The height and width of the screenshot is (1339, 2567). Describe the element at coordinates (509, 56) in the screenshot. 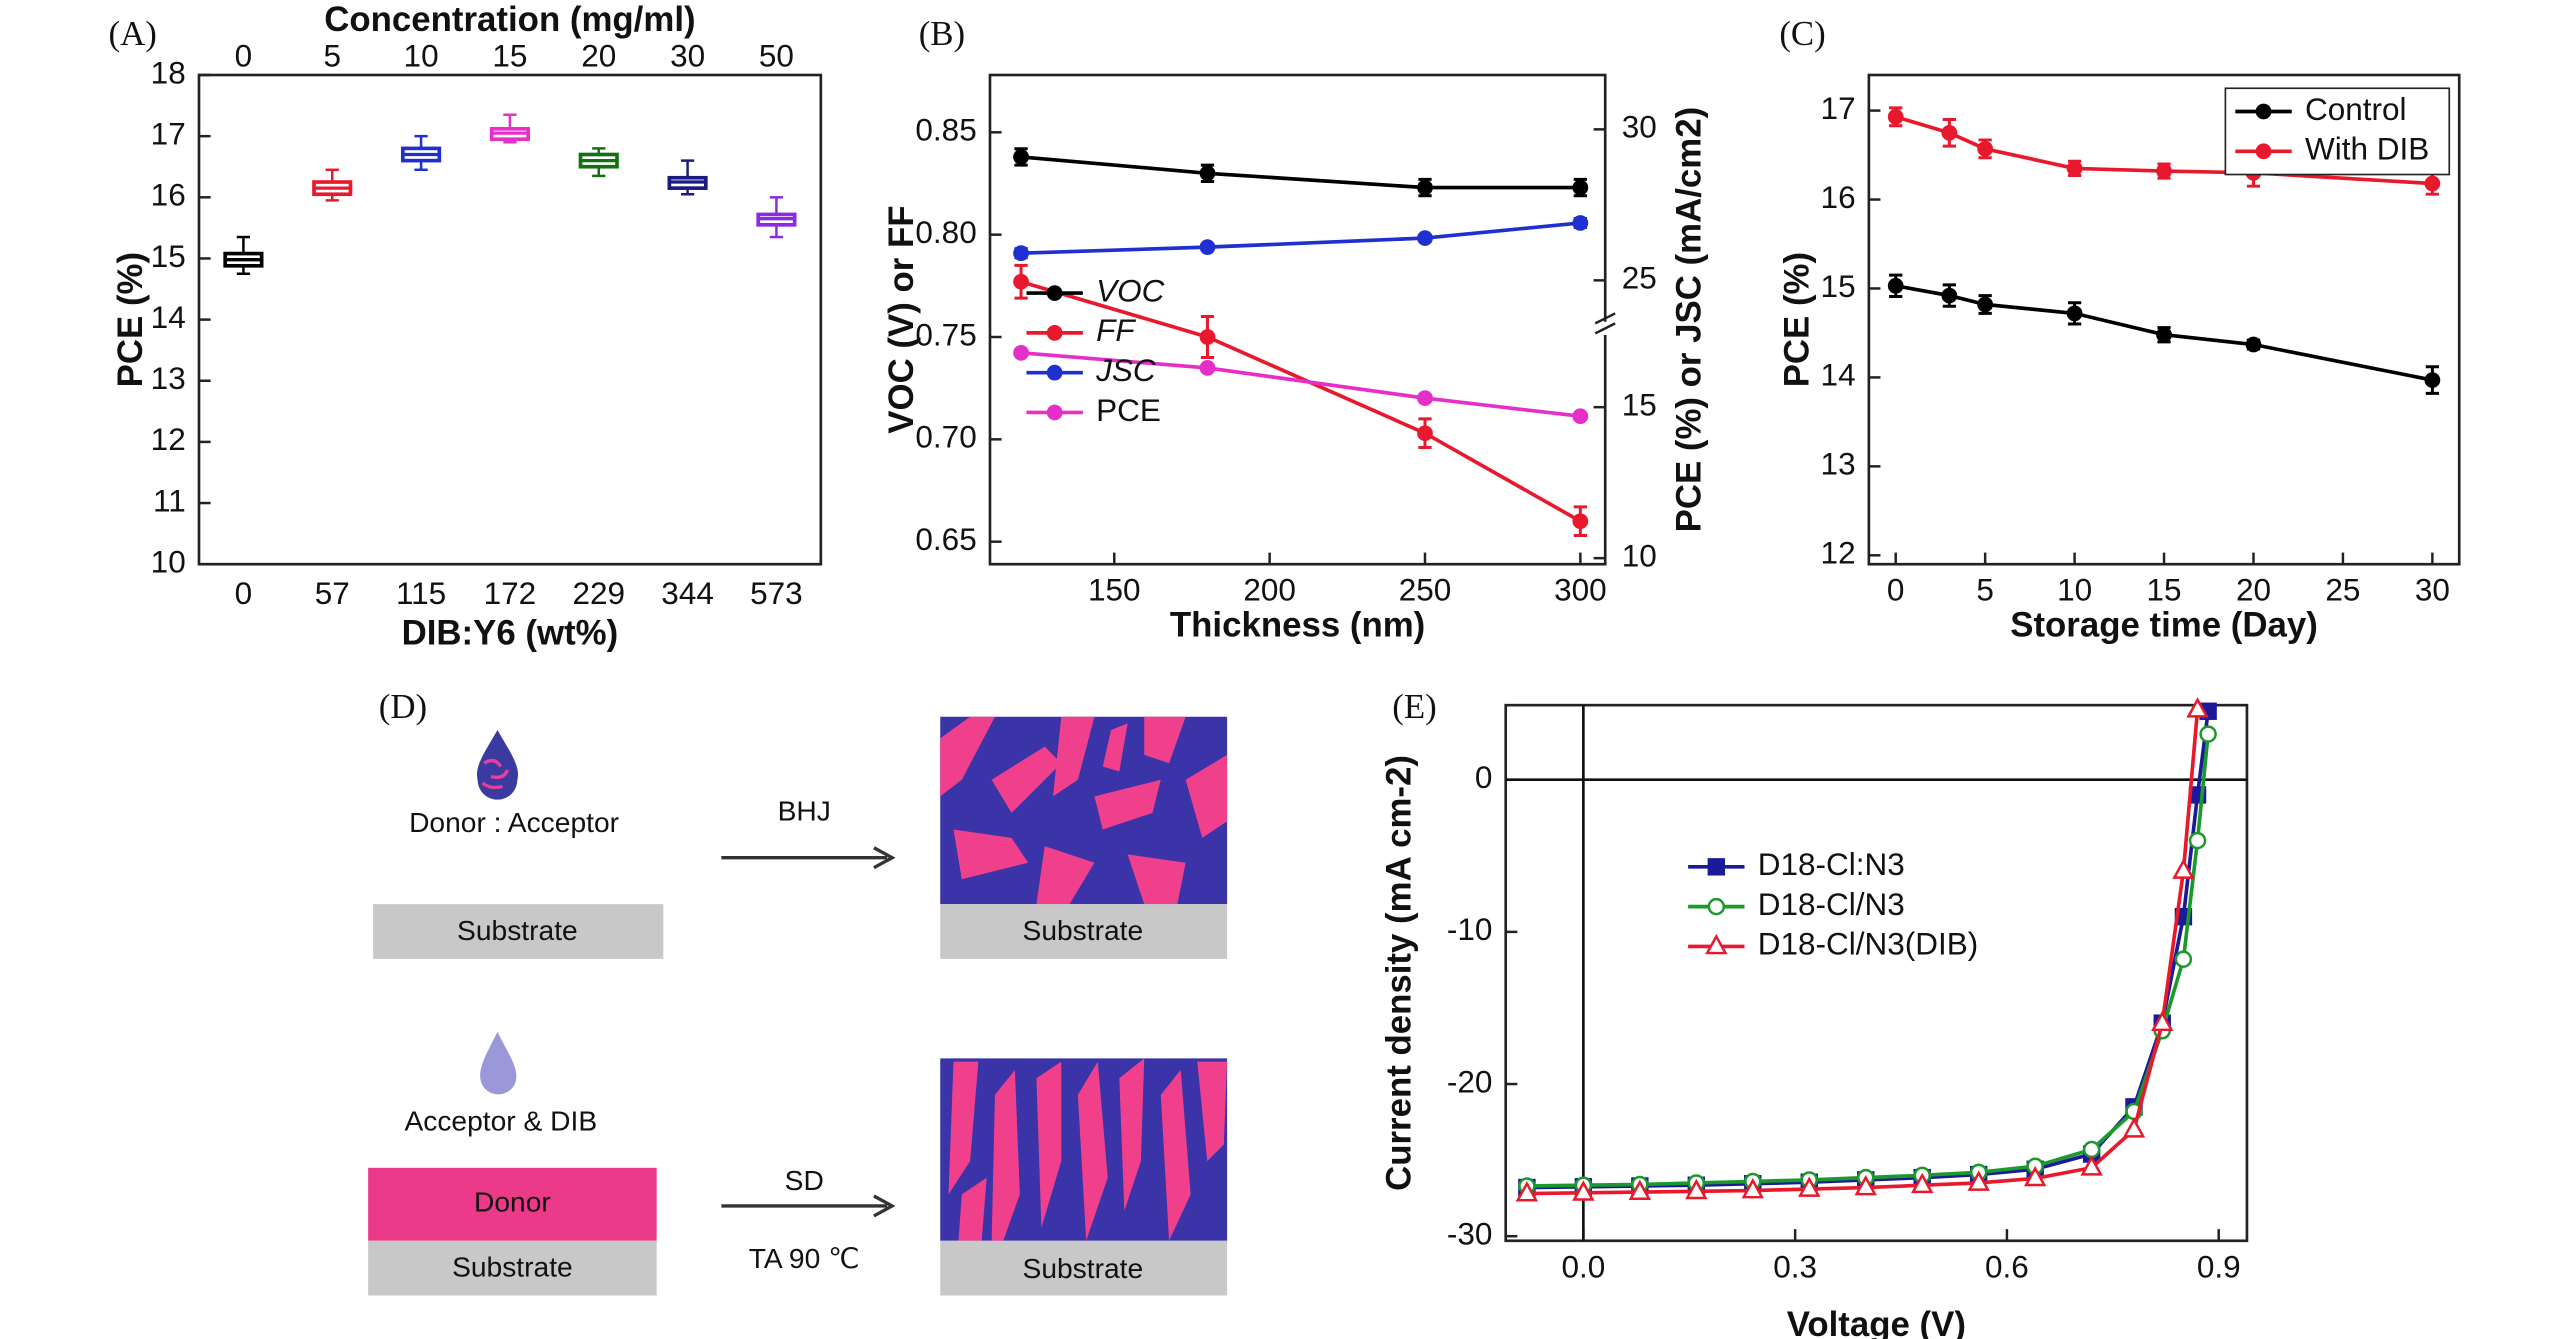

I see `top-tick-label: 15` at that location.